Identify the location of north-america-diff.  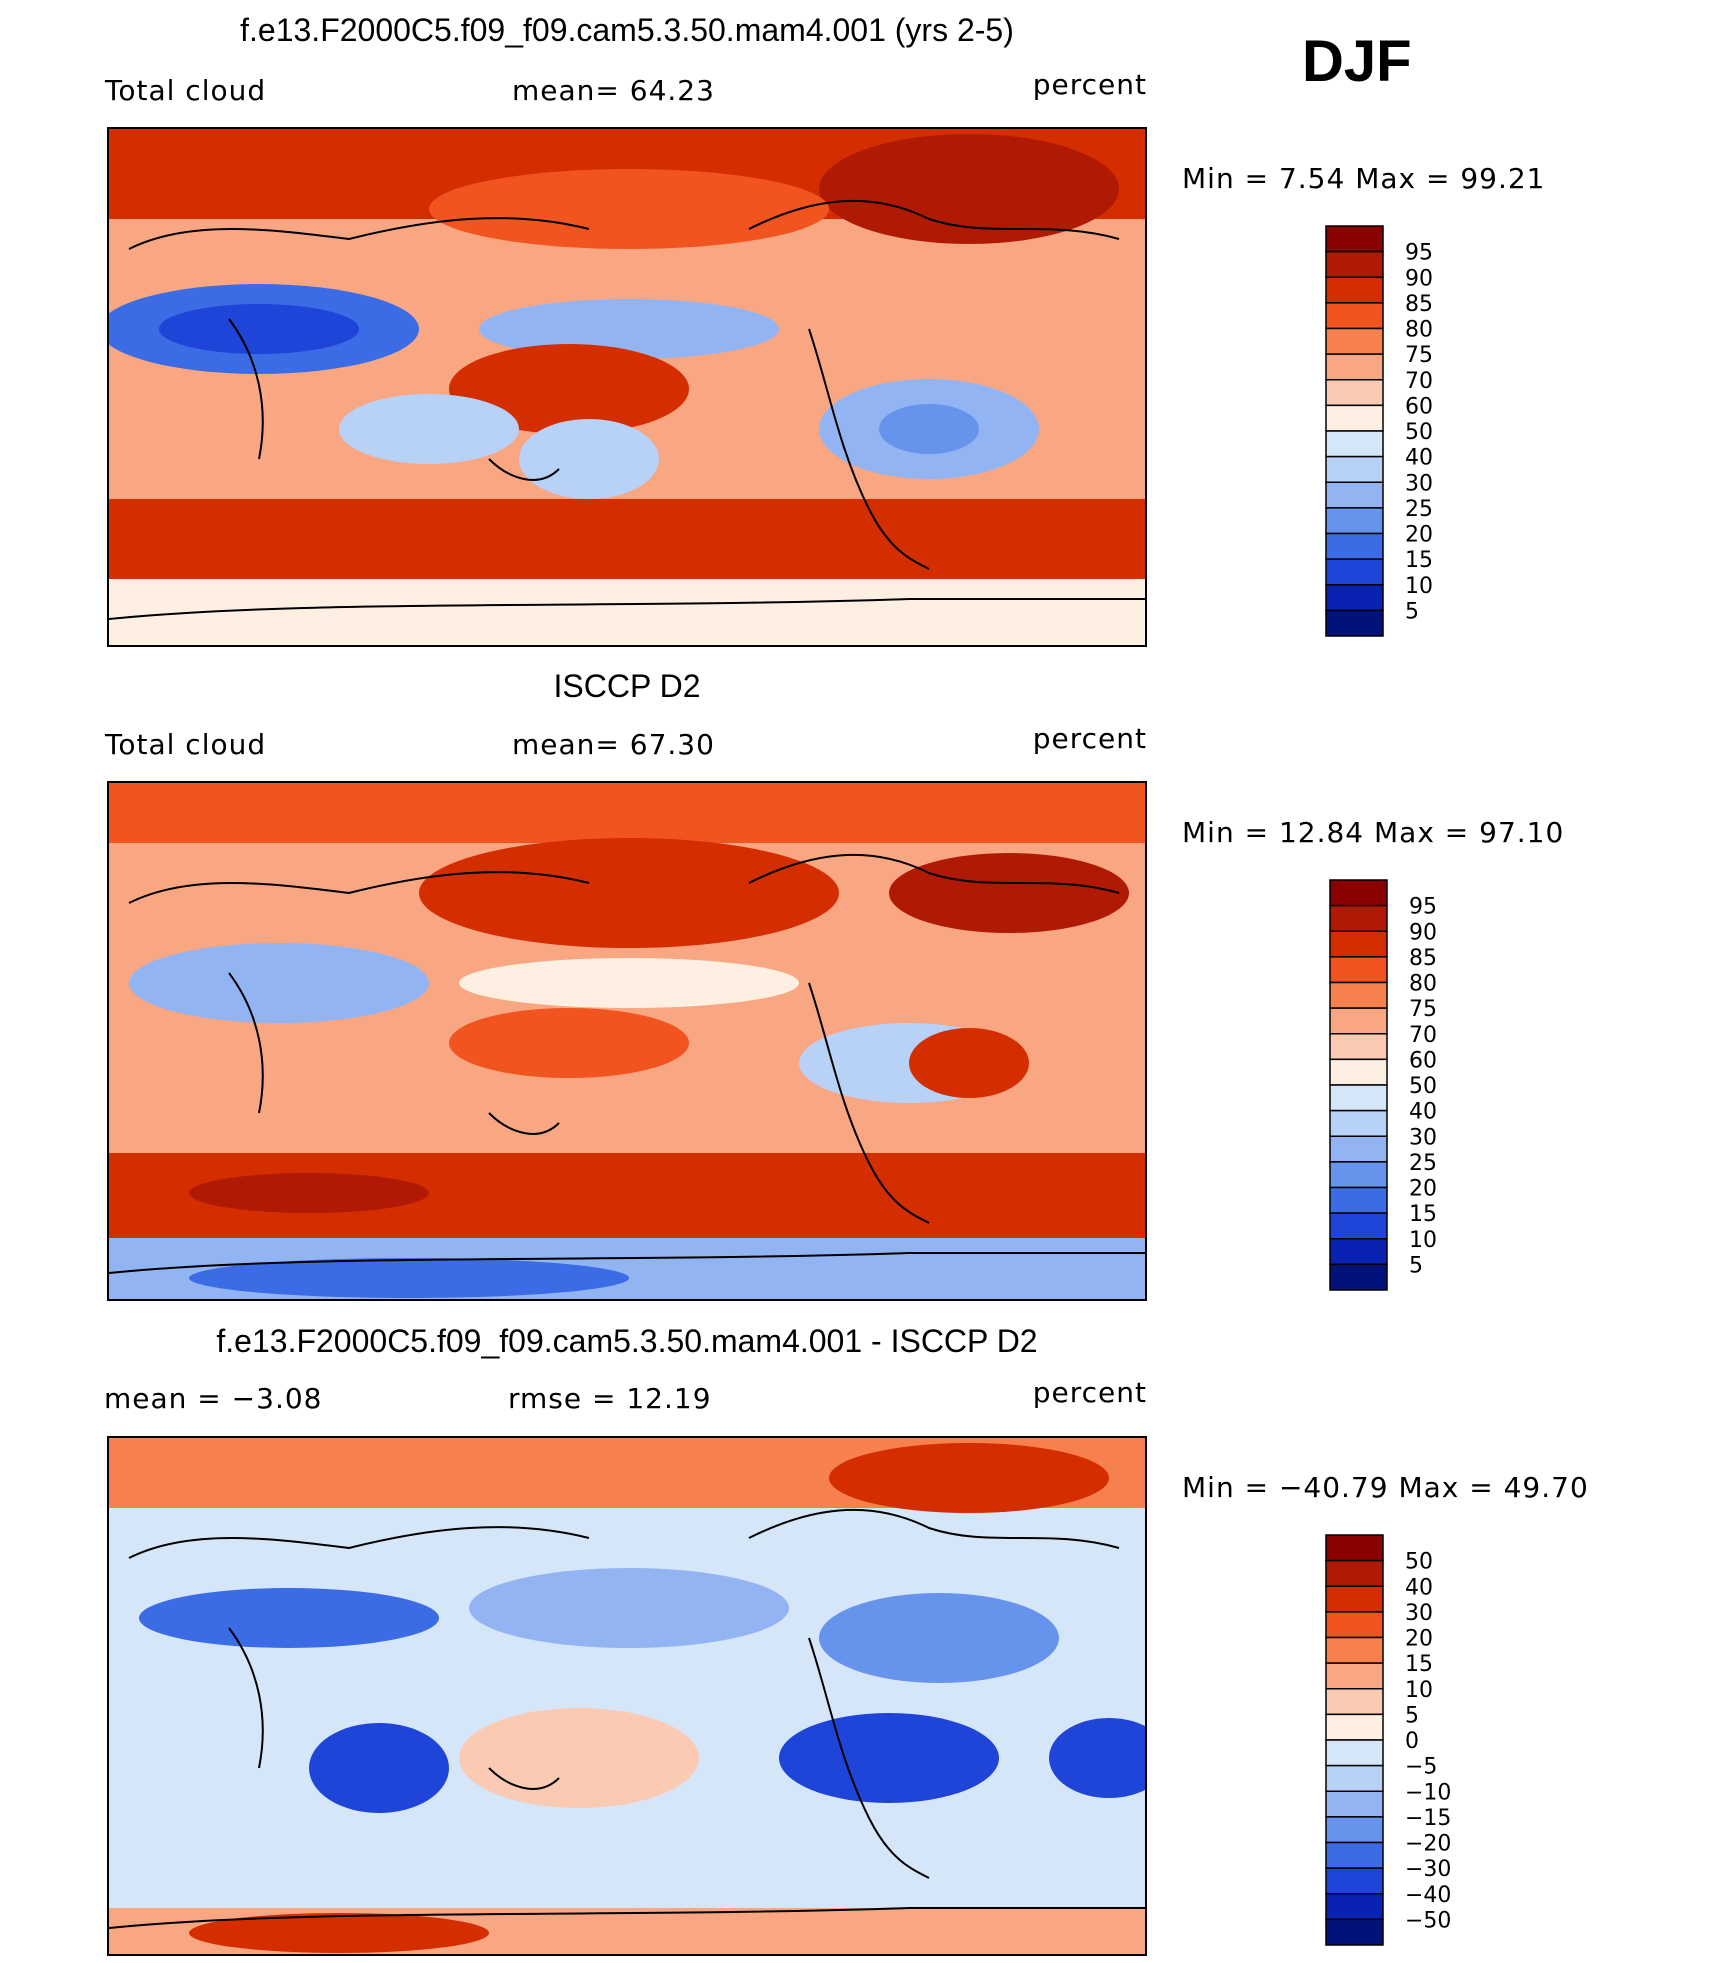
(969, 1478).